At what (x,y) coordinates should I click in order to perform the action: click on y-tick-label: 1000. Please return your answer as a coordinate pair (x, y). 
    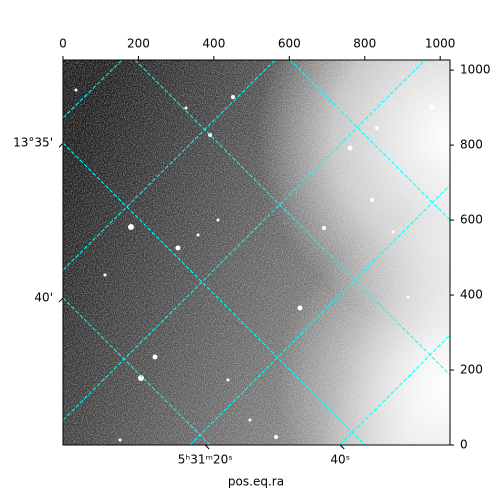
    Looking at the image, I should click on (475, 70).